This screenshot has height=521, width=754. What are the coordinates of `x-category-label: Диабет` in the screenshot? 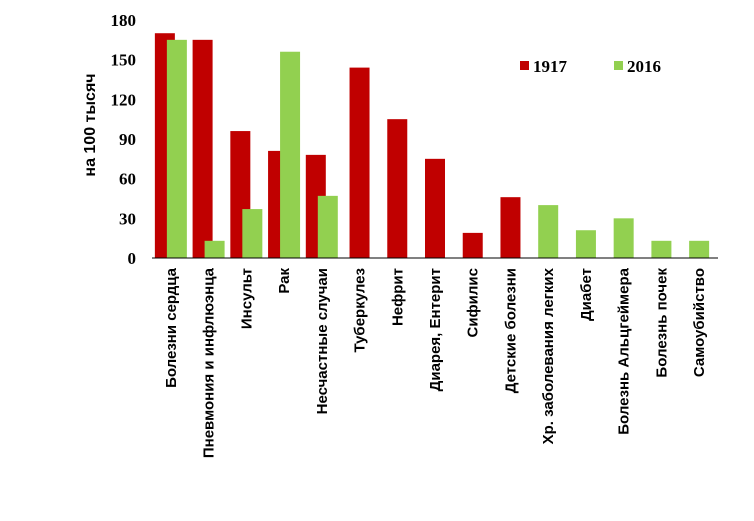 It's located at (586, 294).